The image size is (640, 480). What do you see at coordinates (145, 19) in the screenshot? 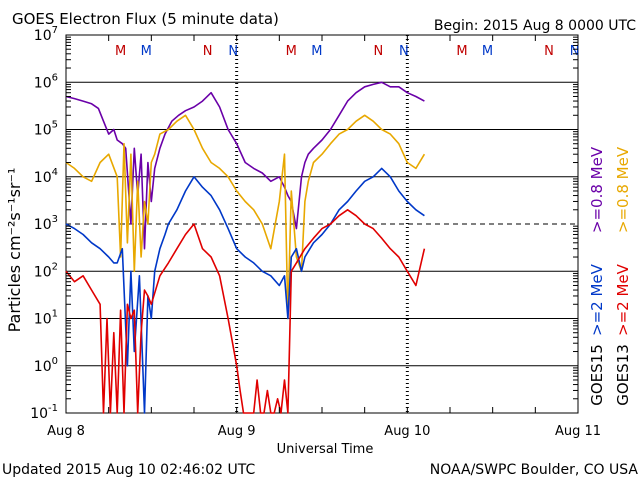
I see `chart-title: GOES Electron Flux (5 minute data)` at bounding box center [145, 19].